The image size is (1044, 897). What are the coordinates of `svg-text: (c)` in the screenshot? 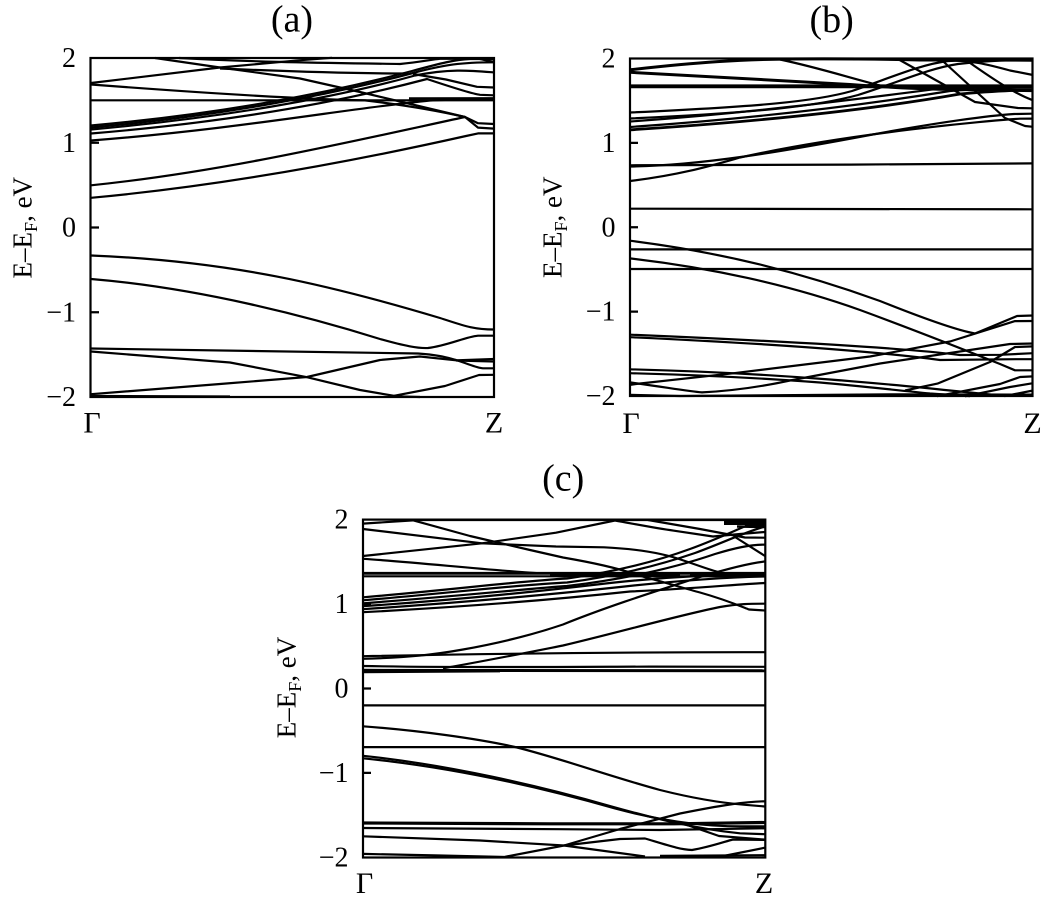 It's located at (563, 479).